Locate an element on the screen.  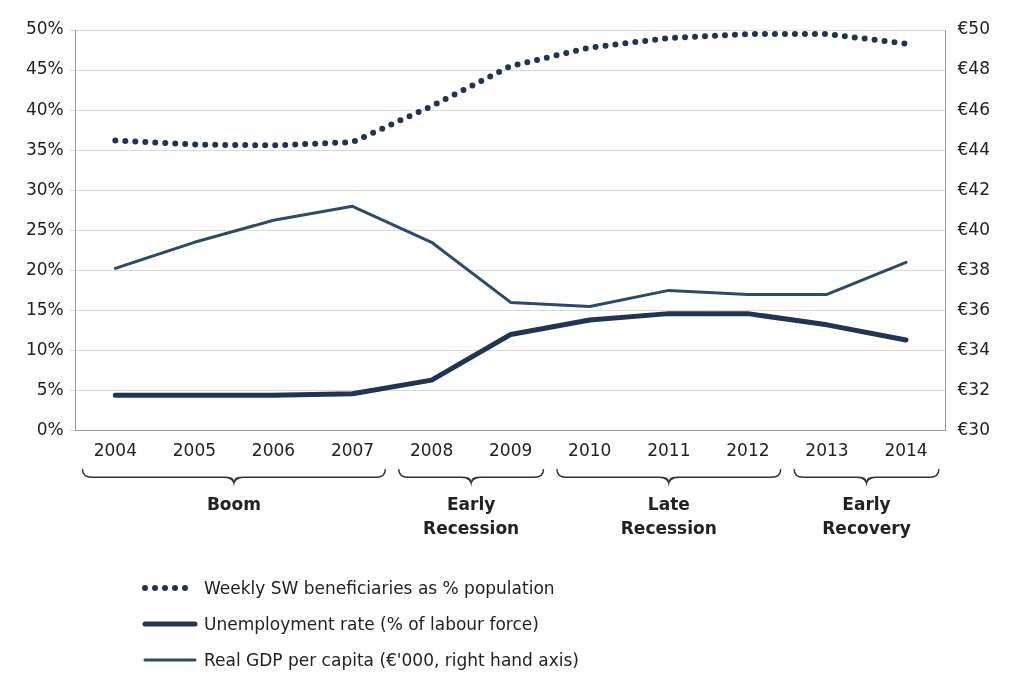
y-tick-label: 5% is located at coordinates (50, 388).